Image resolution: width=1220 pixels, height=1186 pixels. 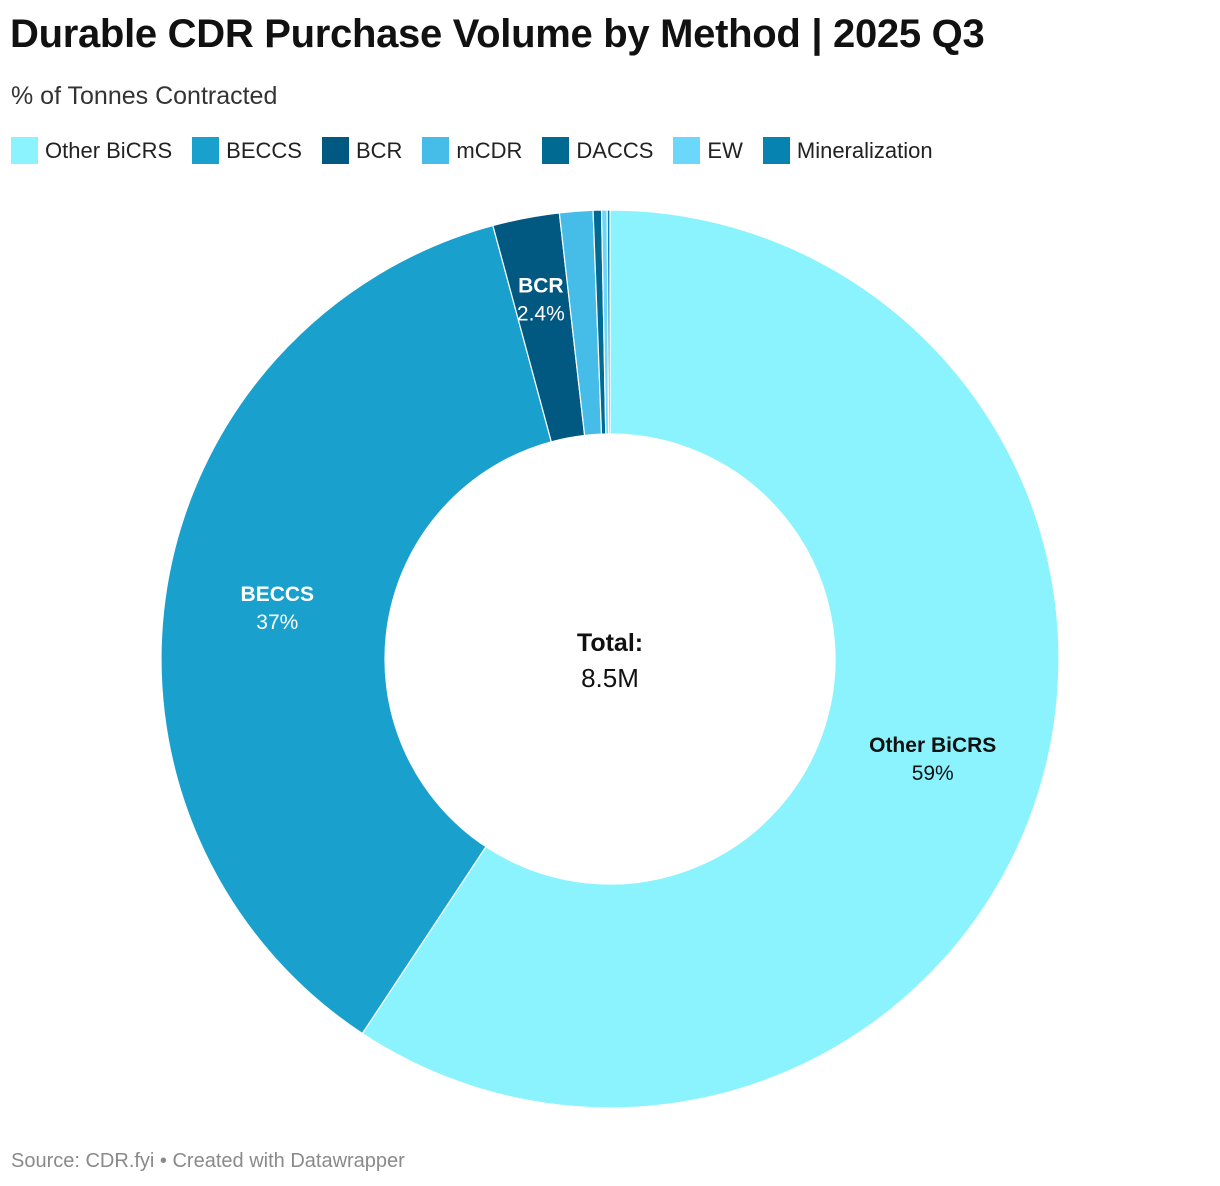 I want to click on legend-label: DACCS, so click(x=615, y=150).